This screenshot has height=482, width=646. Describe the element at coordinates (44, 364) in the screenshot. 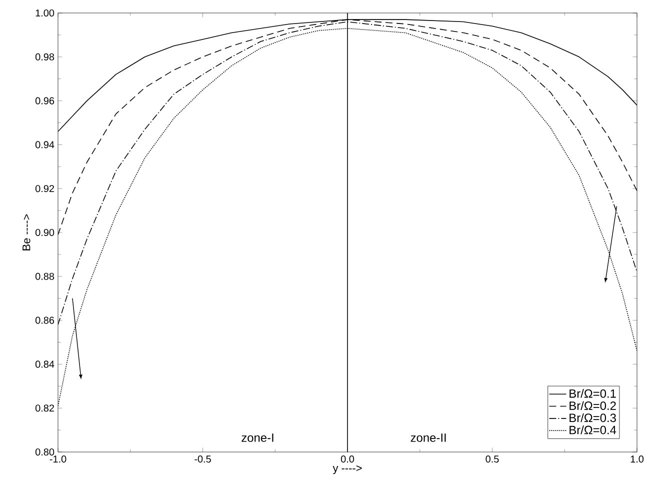

I see `y-tick-label: 0.84` at that location.